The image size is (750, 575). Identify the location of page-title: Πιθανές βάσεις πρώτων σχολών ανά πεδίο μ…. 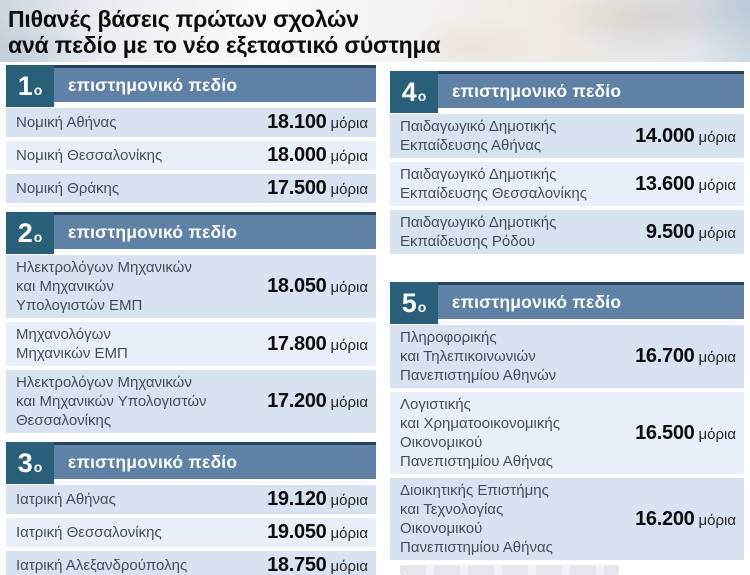
(379, 32).